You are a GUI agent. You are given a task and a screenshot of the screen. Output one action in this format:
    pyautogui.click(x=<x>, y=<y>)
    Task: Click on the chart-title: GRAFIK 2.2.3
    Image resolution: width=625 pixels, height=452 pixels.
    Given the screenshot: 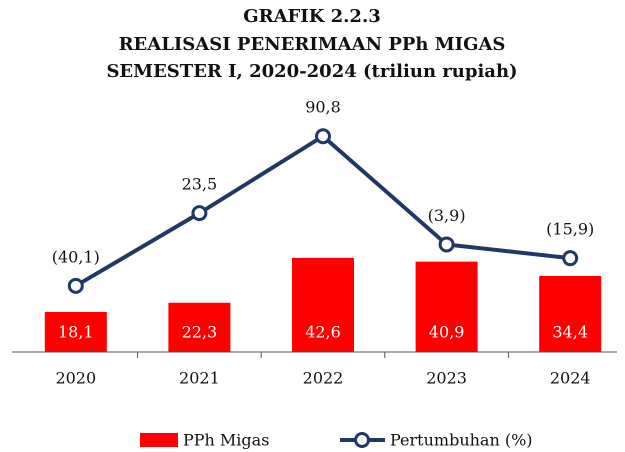 What is the action you would take?
    pyautogui.click(x=312, y=16)
    